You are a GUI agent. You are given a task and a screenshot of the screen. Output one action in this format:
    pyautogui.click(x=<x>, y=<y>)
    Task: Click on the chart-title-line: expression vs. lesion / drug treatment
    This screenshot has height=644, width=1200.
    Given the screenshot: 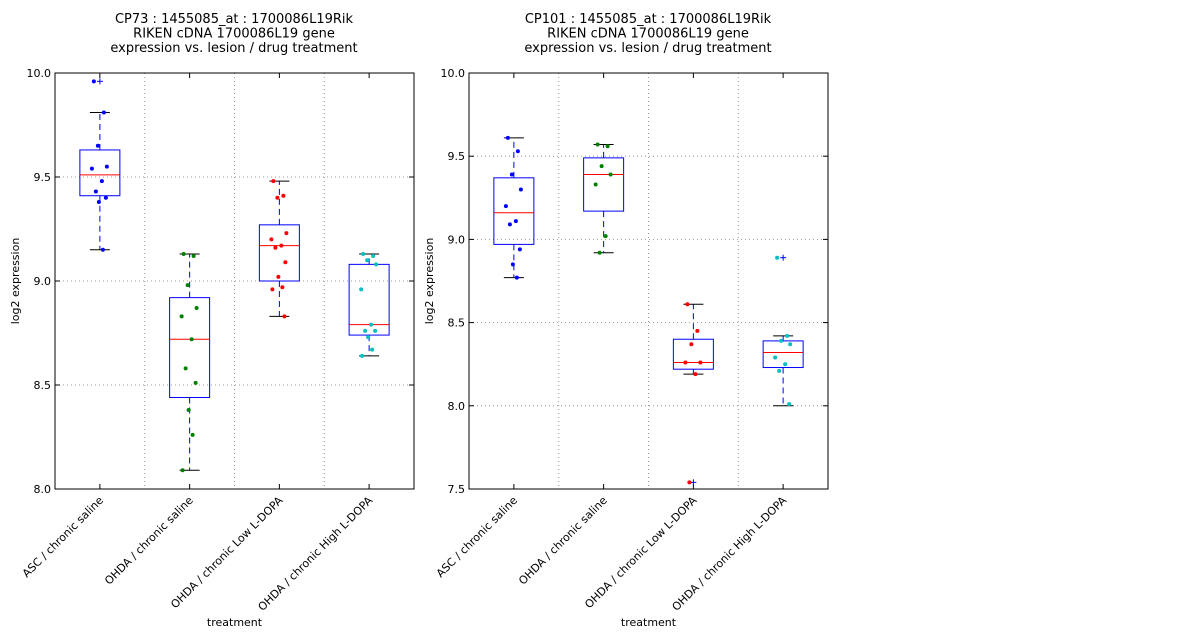 What is the action you would take?
    pyautogui.click(x=647, y=48)
    